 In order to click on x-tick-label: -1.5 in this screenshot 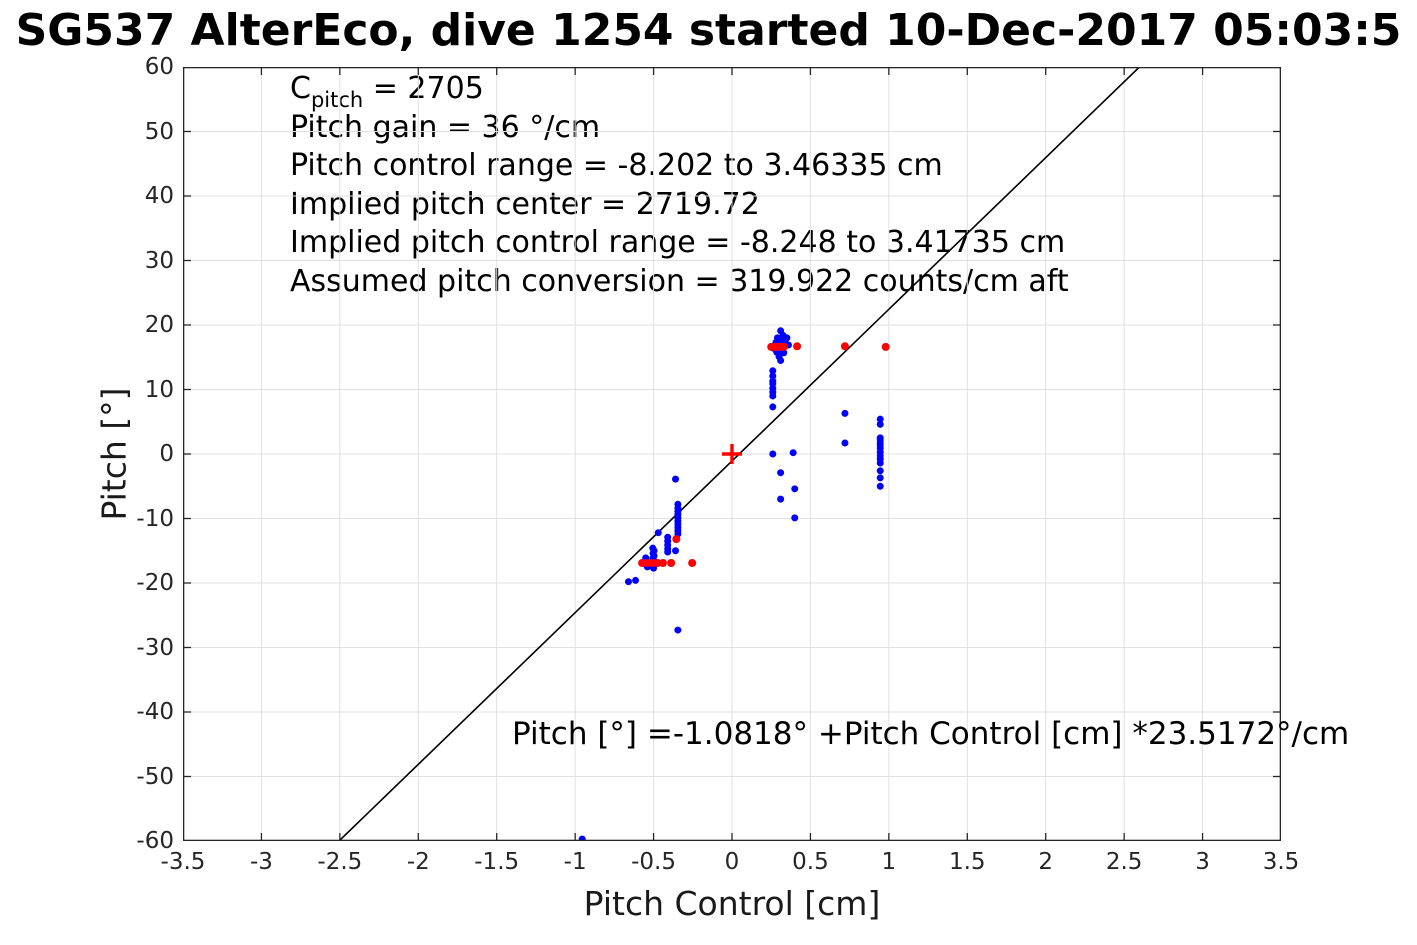, I will do `click(497, 862)`.